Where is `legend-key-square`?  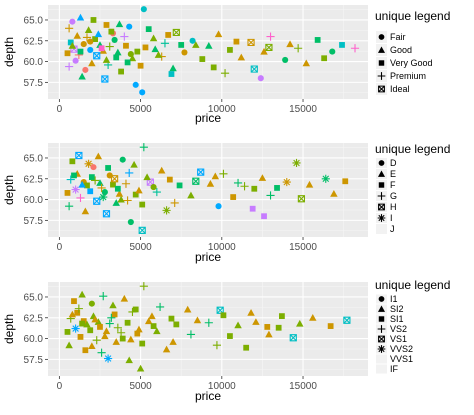 legend-key-square is located at coordinates (381, 319).